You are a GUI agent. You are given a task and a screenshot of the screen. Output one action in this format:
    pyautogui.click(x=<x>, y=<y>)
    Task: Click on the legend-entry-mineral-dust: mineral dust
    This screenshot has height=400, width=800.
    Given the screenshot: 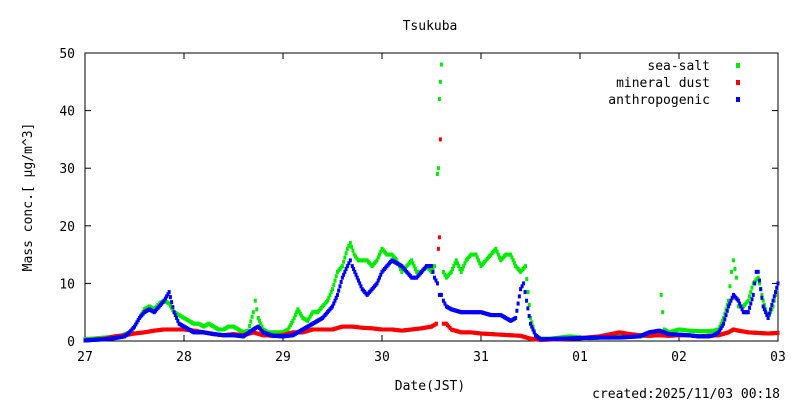 What is the action you would take?
    pyautogui.click(x=678, y=83)
    